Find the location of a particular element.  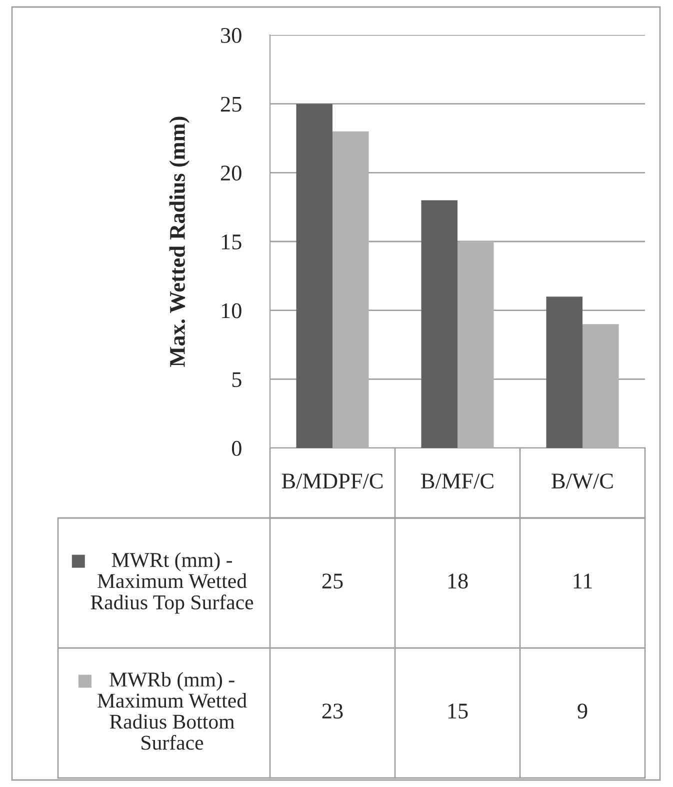

data-label: 23 is located at coordinates (332, 711).